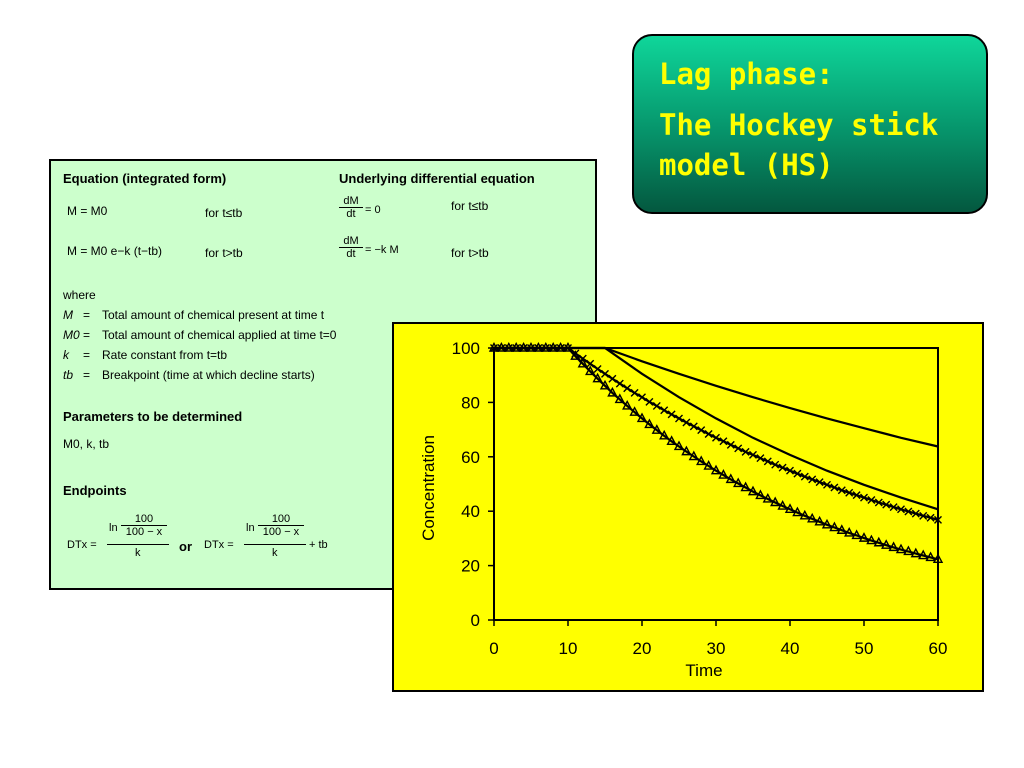 The height and width of the screenshot is (768, 1024). What do you see at coordinates (382, 250) in the screenshot?
I see `derivative-2-rhs: = −k M` at bounding box center [382, 250].